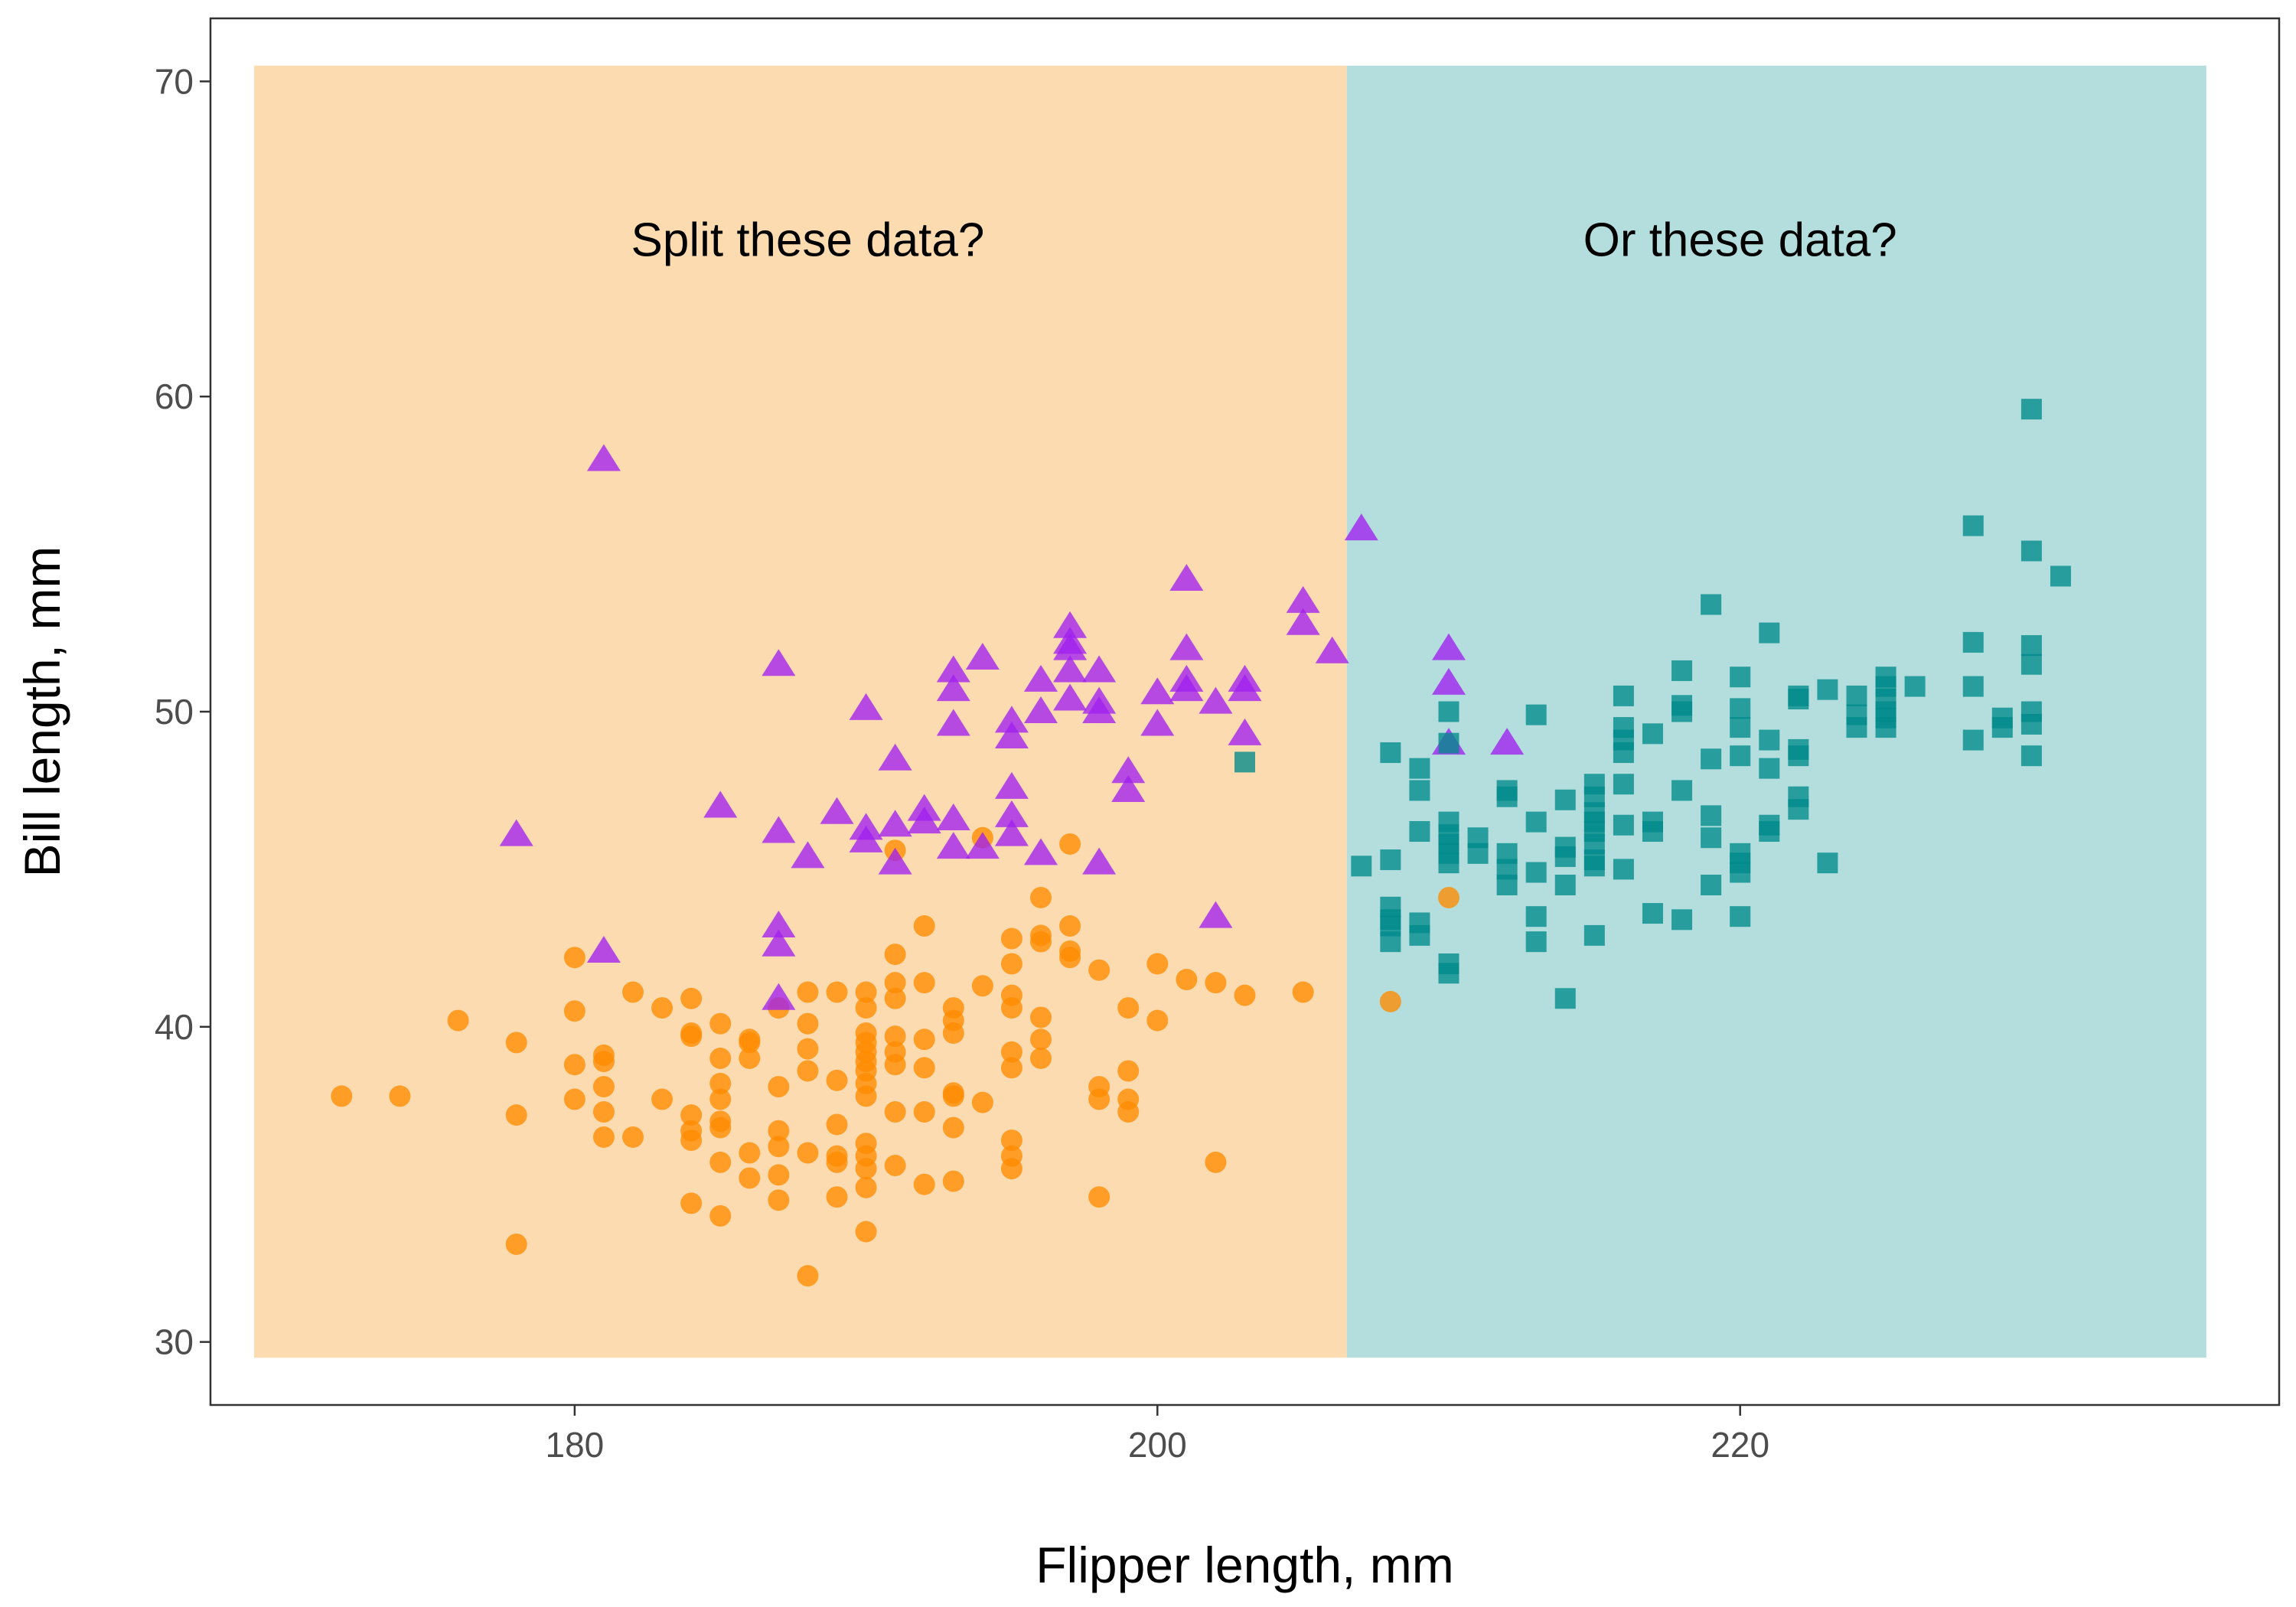  I want to click on y-tick-label: 70, so click(174, 81).